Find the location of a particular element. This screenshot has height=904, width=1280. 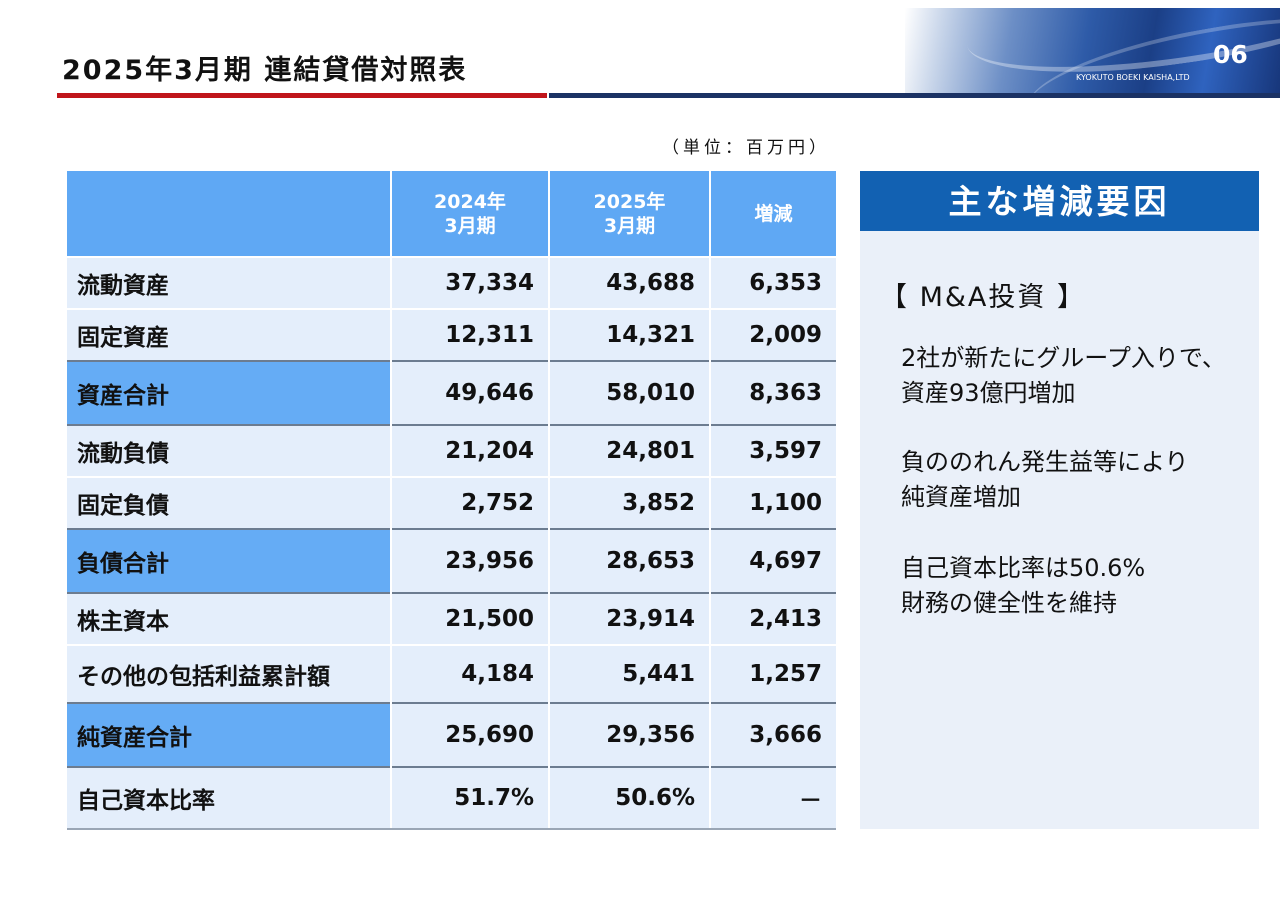

row-label: 資産合計 is located at coordinates (229, 392).